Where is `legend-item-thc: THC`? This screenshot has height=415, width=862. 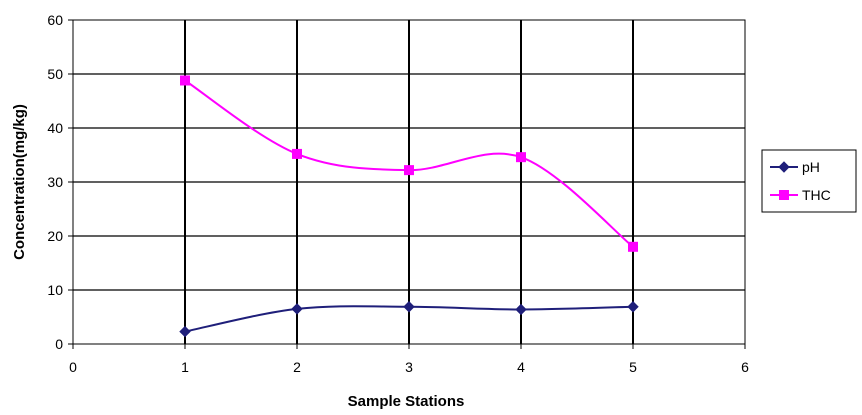 legend-item-thc: THC is located at coordinates (800, 195).